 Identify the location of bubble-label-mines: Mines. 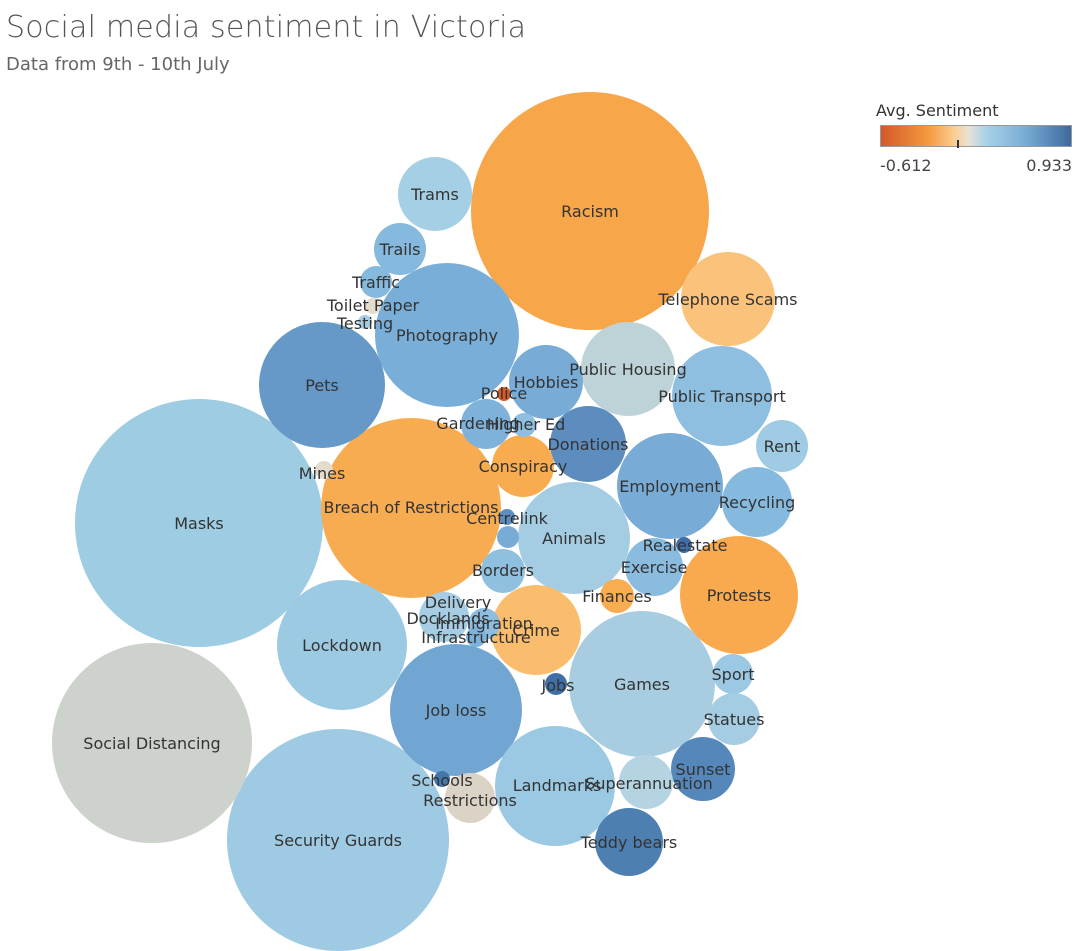
(322, 473).